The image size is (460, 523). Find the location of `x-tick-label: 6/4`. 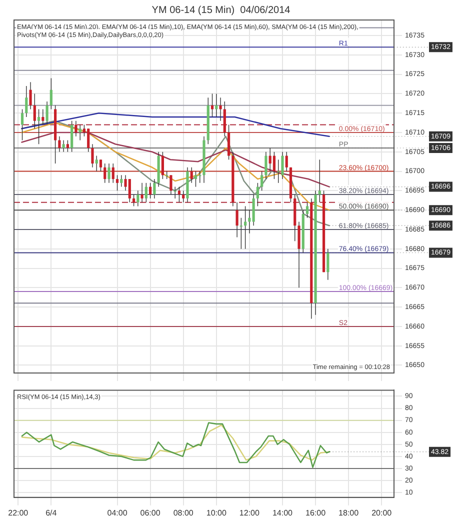

x-tick-label: 6/4 is located at coordinates (52, 513).